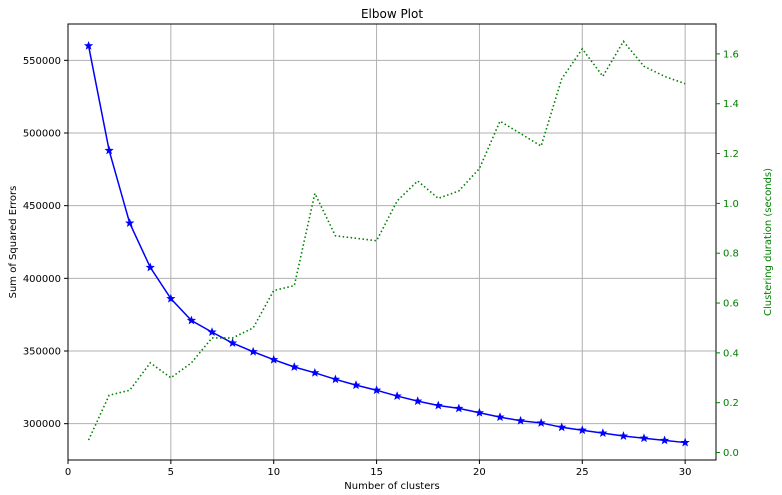  What do you see at coordinates (42, 279) in the screenshot?
I see `y-tick-label: 400000` at bounding box center [42, 279].